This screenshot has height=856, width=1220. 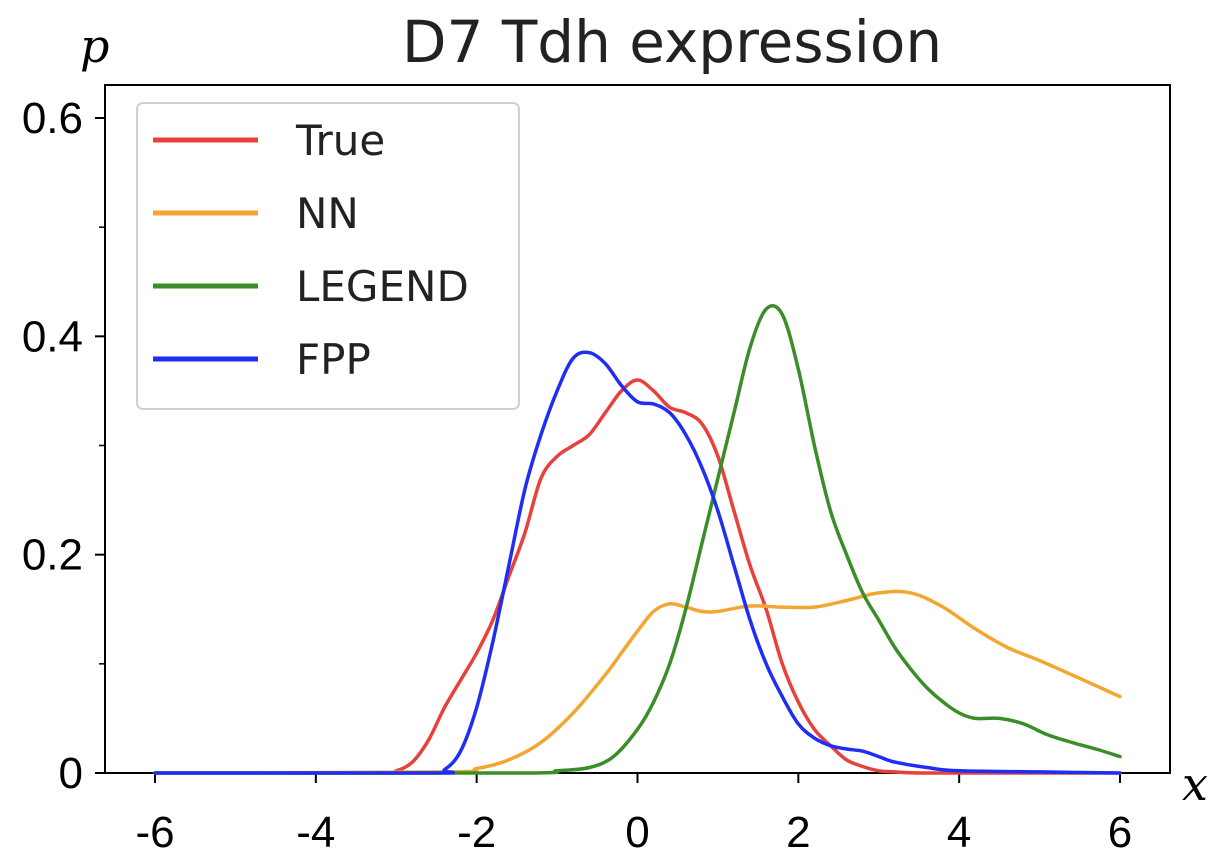 I want to click on legend: True NN LEGEND FPP, so click(x=328, y=256).